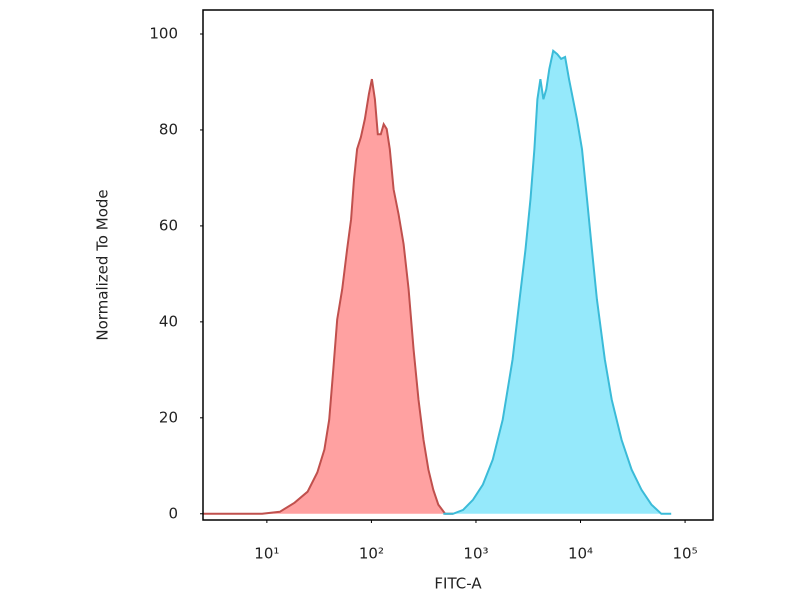 The width and height of the screenshot is (800, 600). What do you see at coordinates (168, 129) in the screenshot?
I see `y-tick-label: 80` at bounding box center [168, 129].